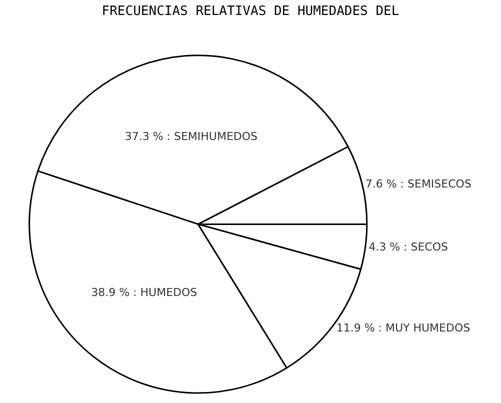 The width and height of the screenshot is (501, 403). I want to click on chart-title: FRECUENCIAS RELATIVAS DE HUMEDADES DEL, so click(251, 12).